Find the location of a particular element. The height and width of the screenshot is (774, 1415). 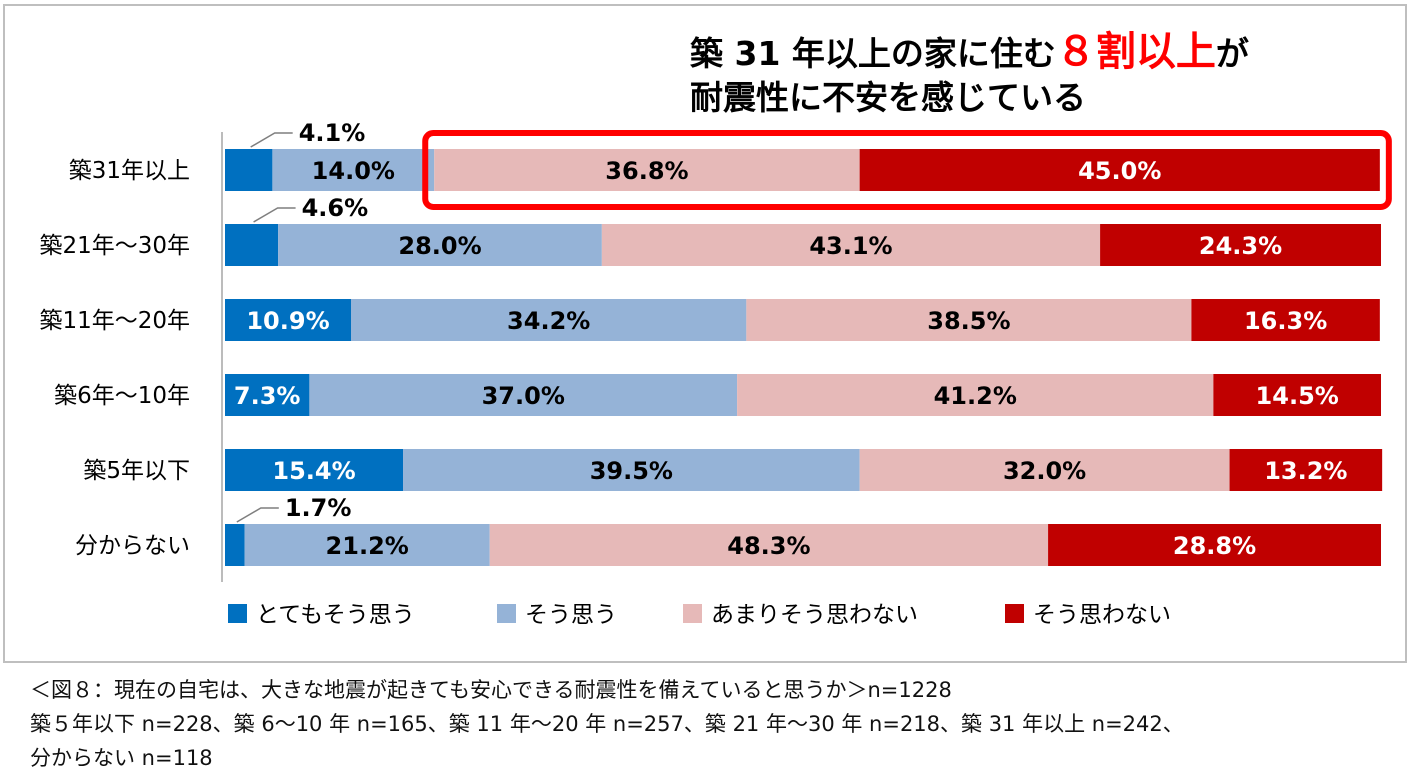

category-label: 築11年～20年 is located at coordinates (114, 321).